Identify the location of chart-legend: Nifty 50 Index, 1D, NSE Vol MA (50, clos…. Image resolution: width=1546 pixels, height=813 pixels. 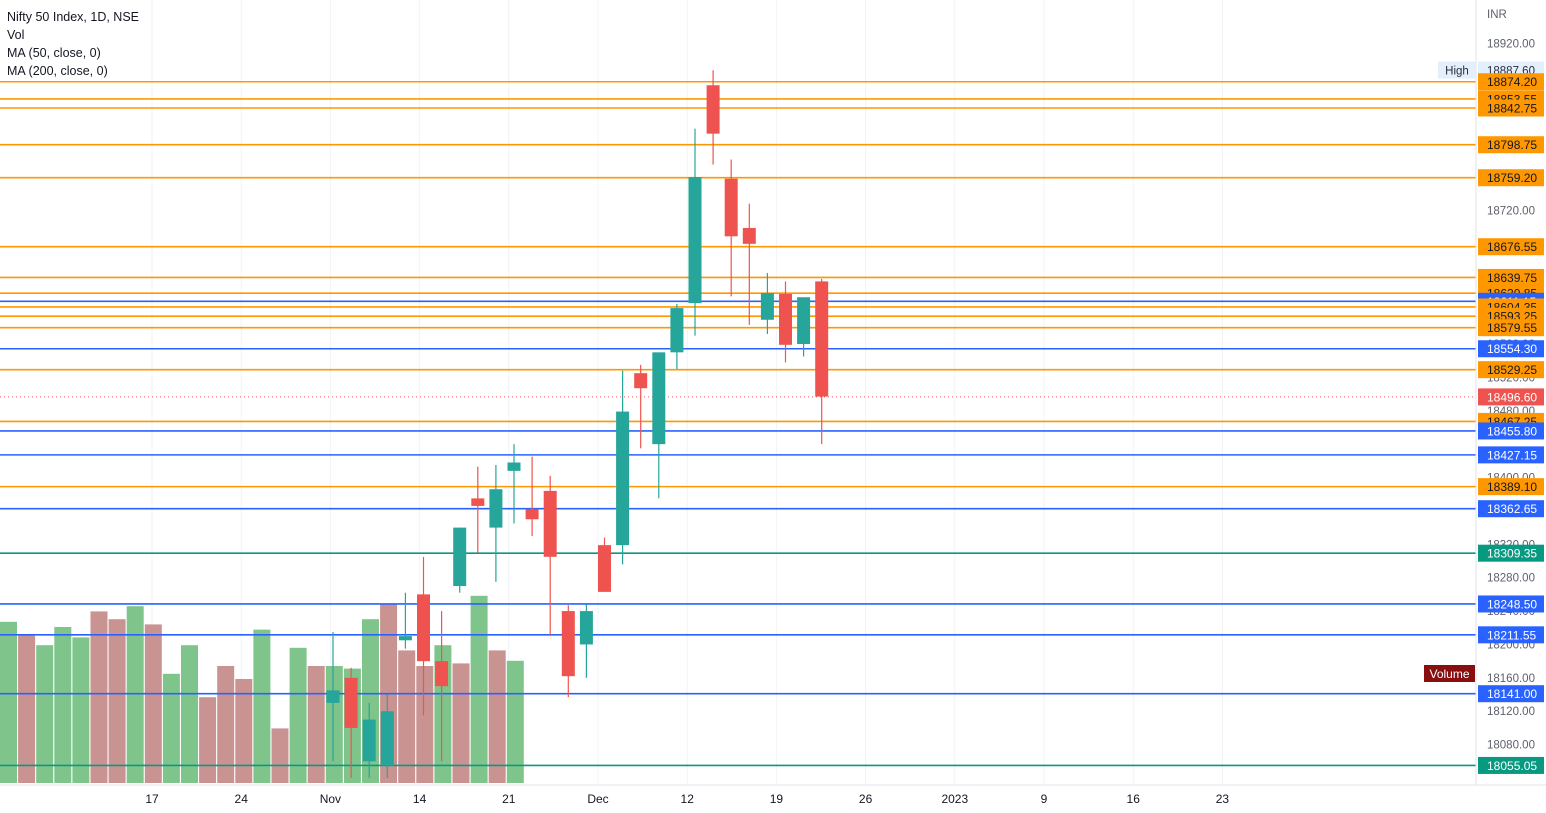
(73, 44).